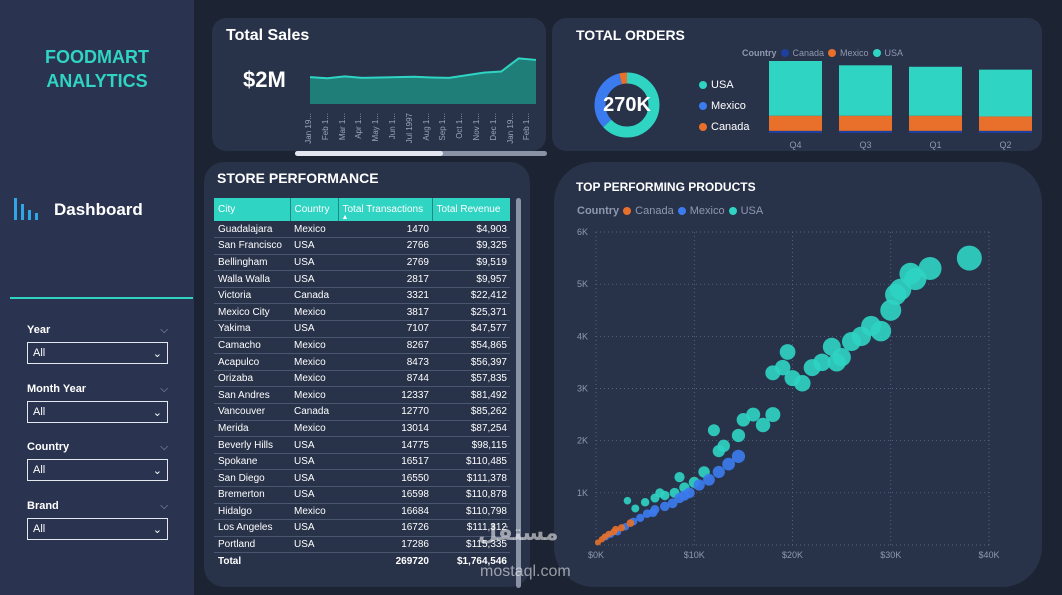 This screenshot has width=1062, height=595. I want to click on cell-city: Bellingham, so click(252, 263).